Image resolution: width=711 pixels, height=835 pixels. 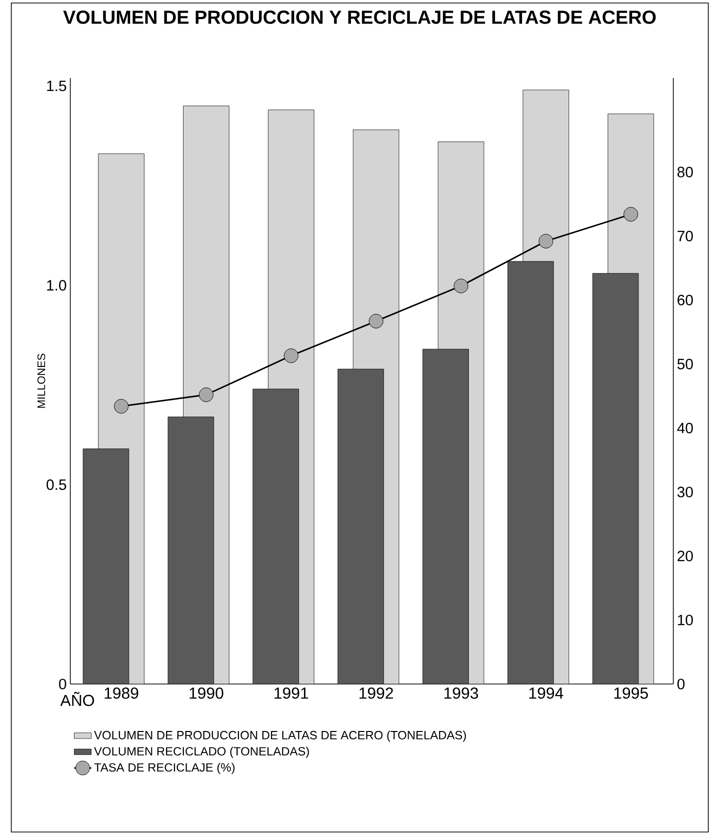 What do you see at coordinates (56, 484) in the screenshot?
I see `y-tick-label: 0.5` at bounding box center [56, 484].